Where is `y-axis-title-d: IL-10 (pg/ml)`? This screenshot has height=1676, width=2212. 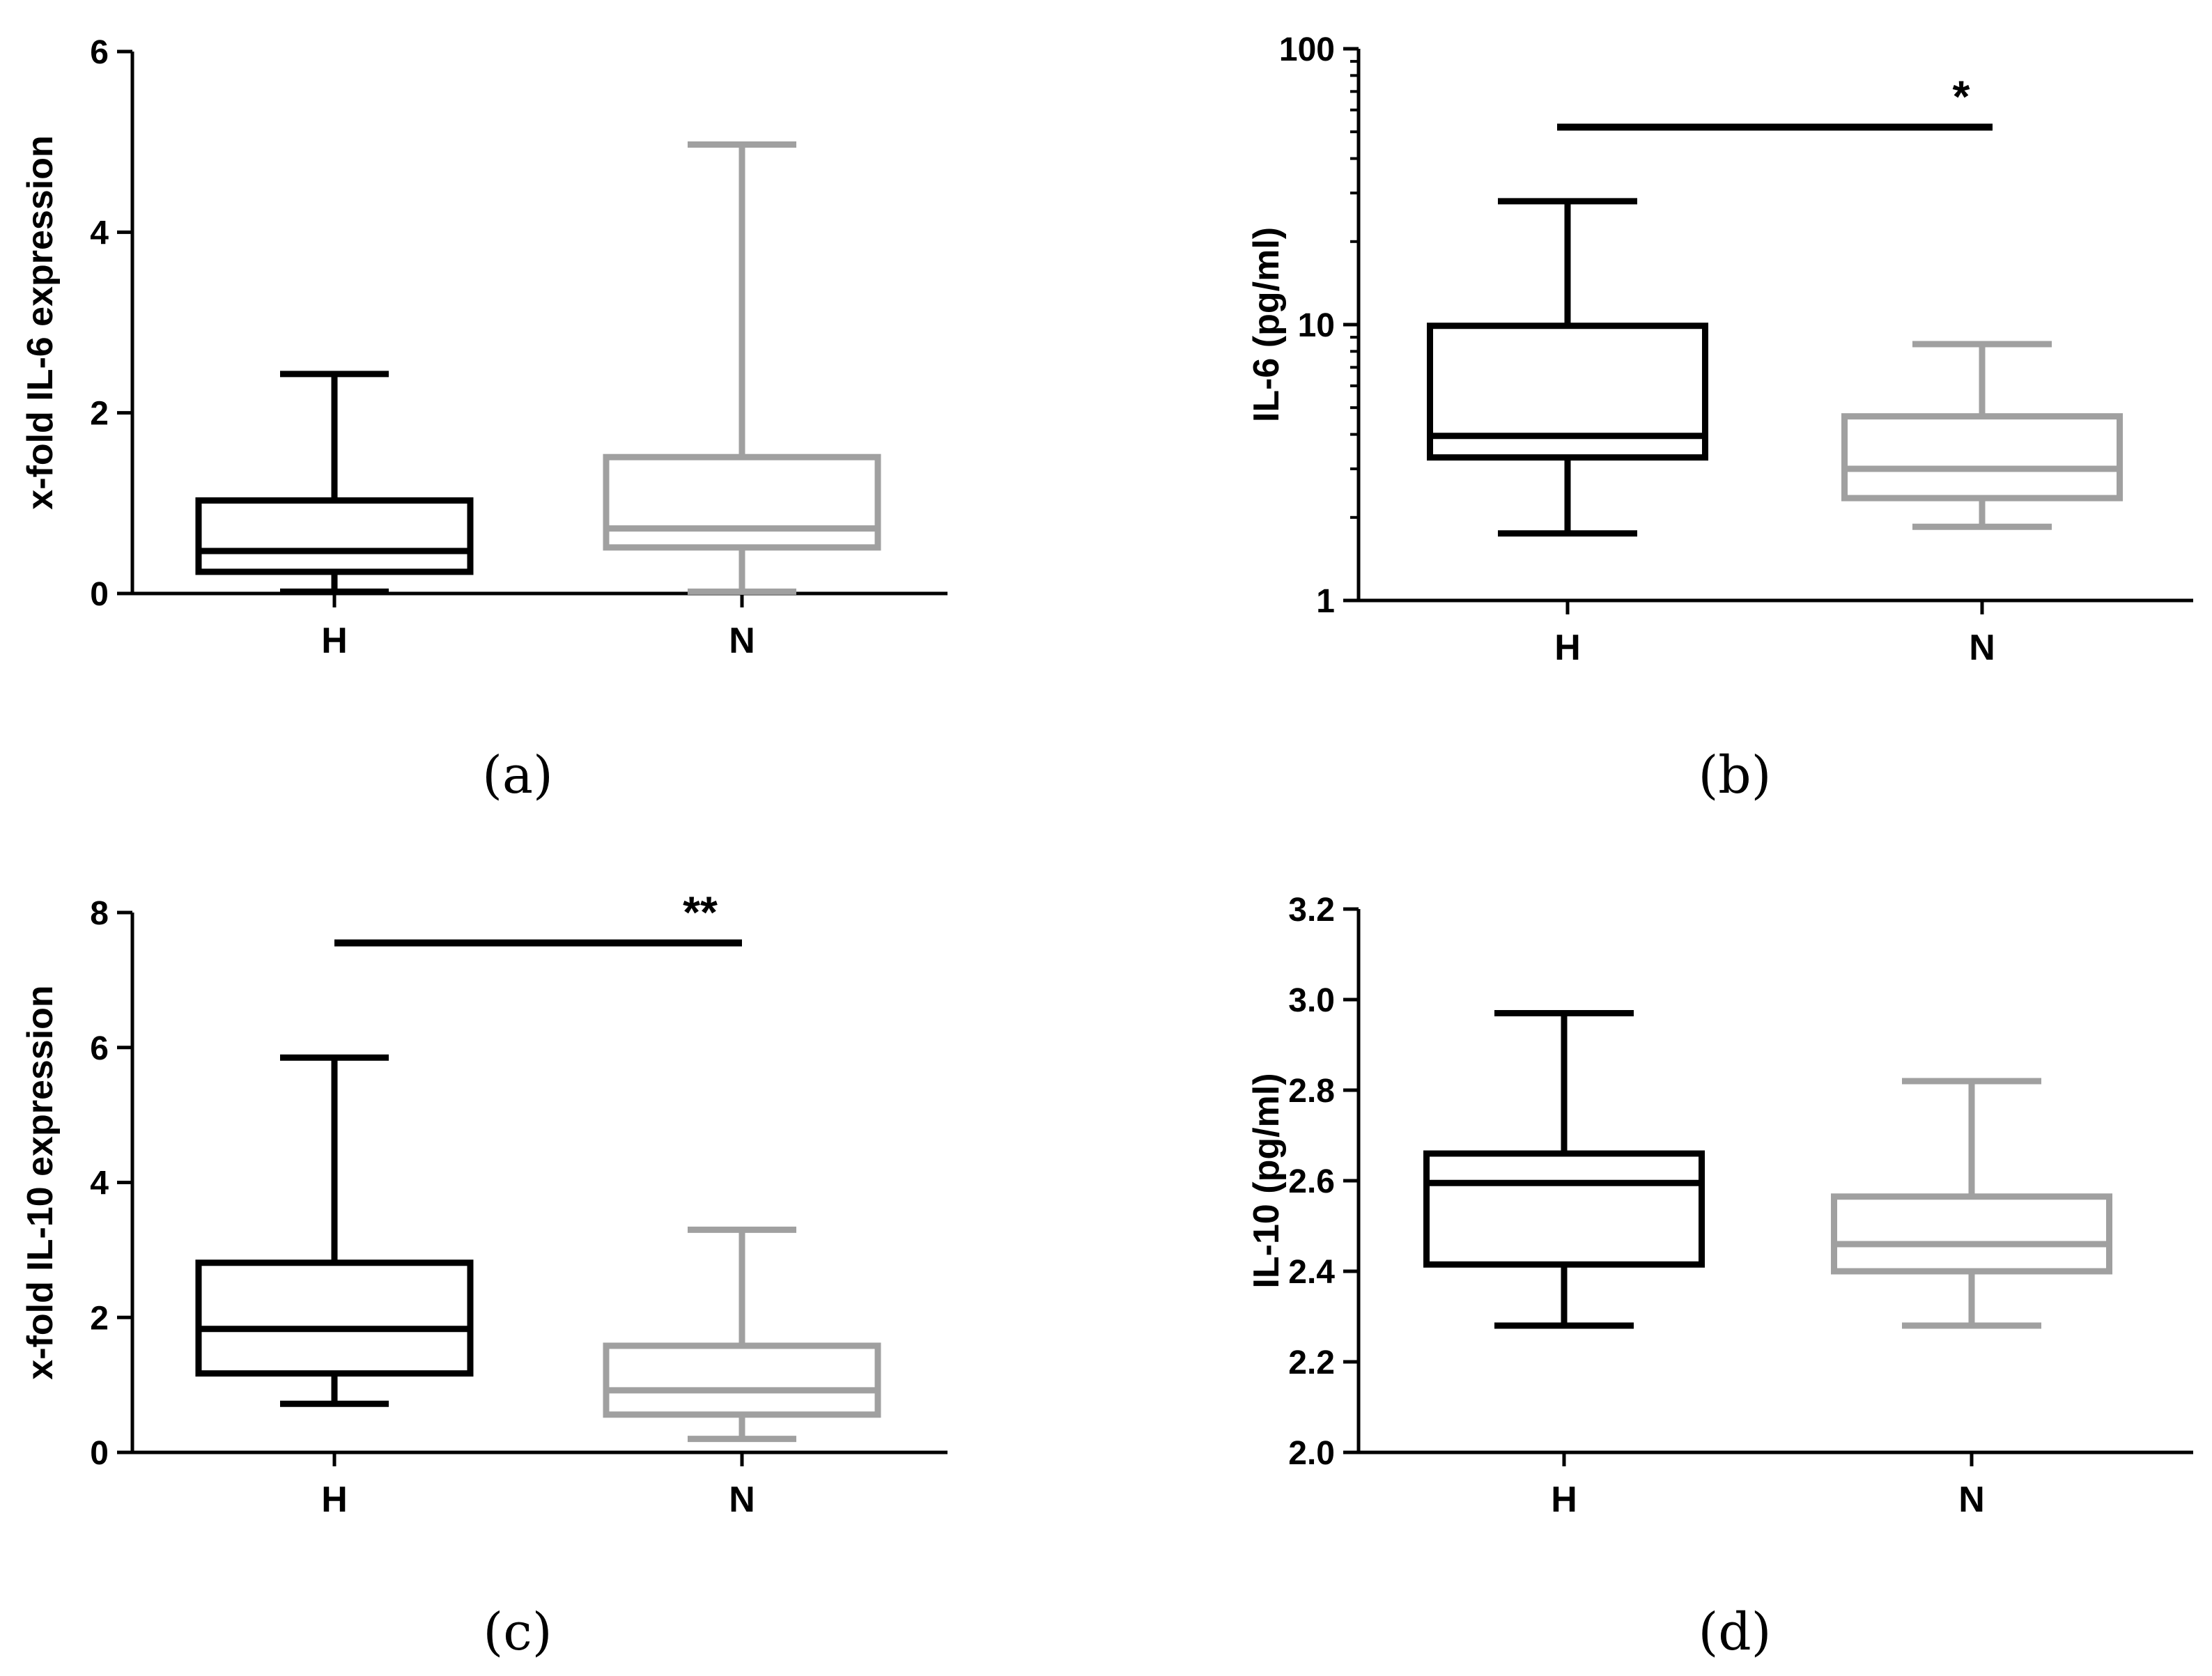
y-axis-title-d: IL-10 (pg/ml) is located at coordinates (1266, 1180).